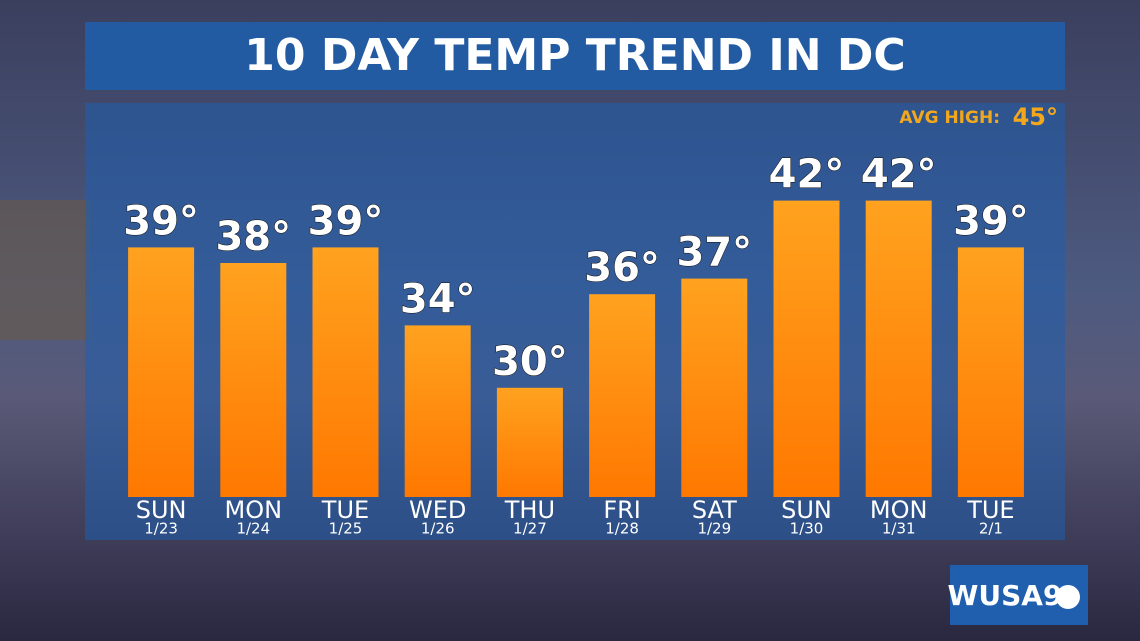 This screenshot has width=1140, height=641. What do you see at coordinates (714, 510) in the screenshot?
I see `x-tick-label: SAT` at bounding box center [714, 510].